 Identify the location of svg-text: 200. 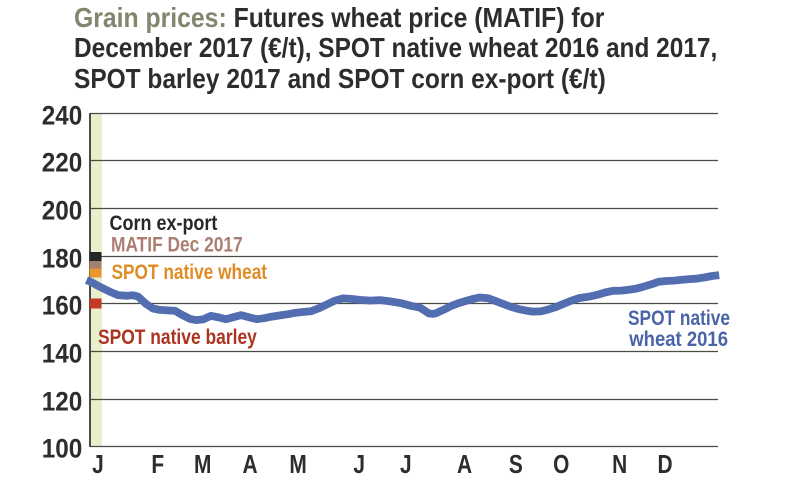
(62, 210).